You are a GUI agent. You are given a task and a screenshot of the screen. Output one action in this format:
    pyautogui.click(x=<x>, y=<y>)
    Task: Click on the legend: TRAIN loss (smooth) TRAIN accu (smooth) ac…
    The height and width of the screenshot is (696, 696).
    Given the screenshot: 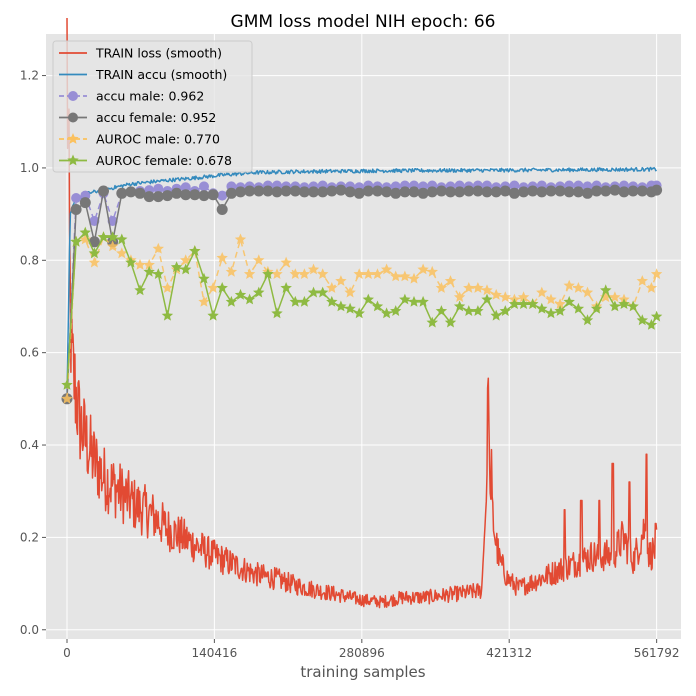 What is the action you would take?
    pyautogui.click(x=152, y=106)
    